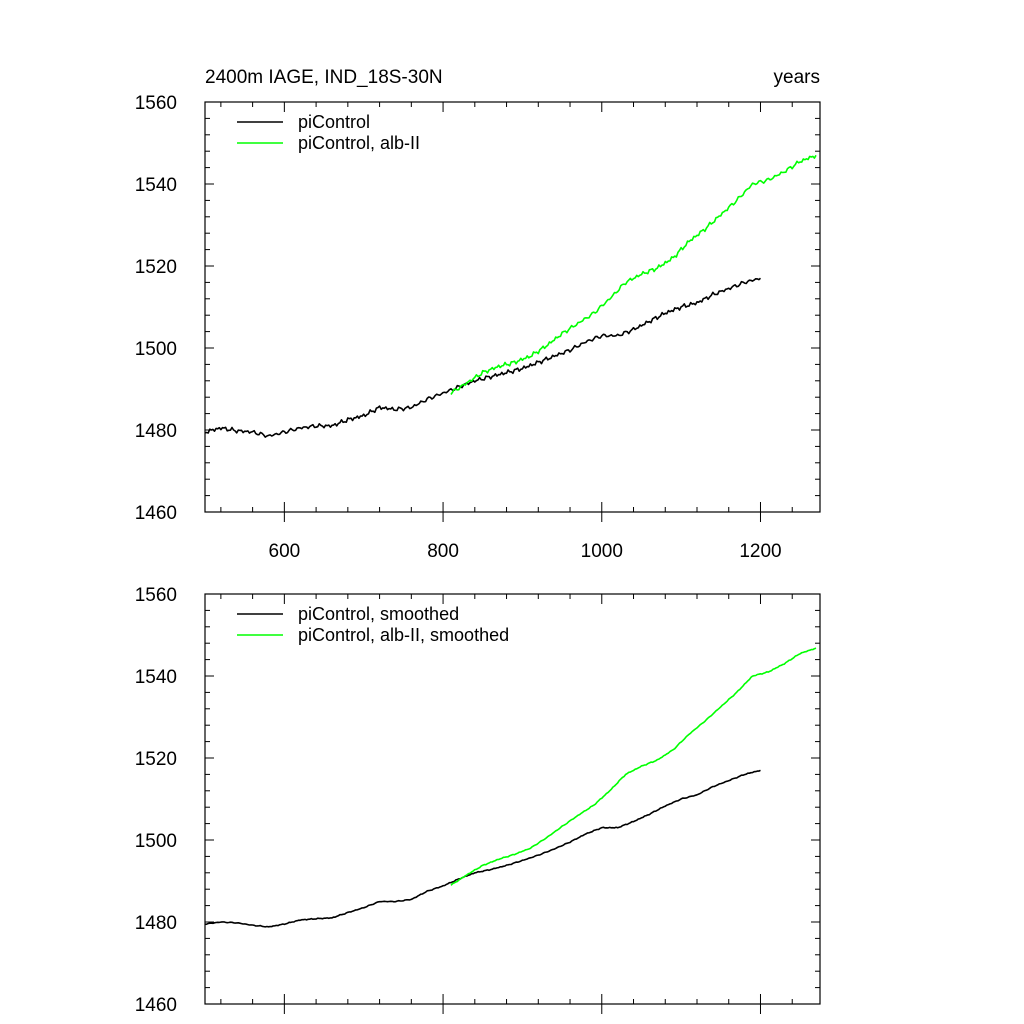 The height and width of the screenshot is (1024, 1024). What do you see at coordinates (334, 122) in the screenshot?
I see `legend-label-0: piControl` at bounding box center [334, 122].